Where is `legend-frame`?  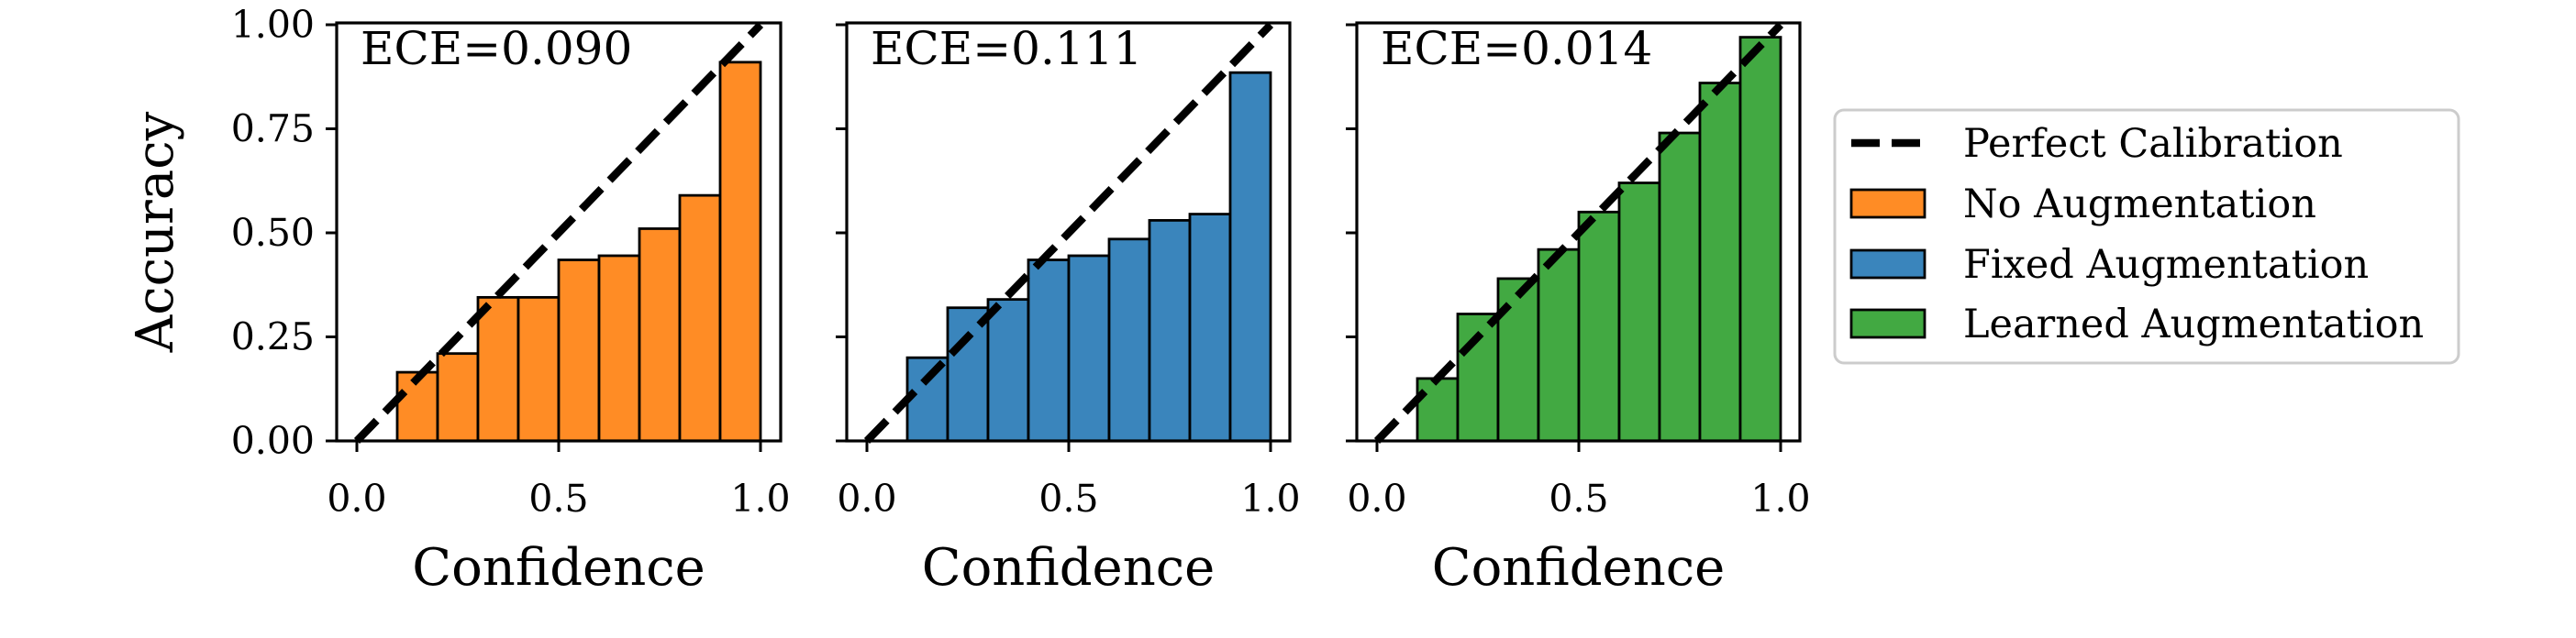
legend-frame is located at coordinates (2146, 236).